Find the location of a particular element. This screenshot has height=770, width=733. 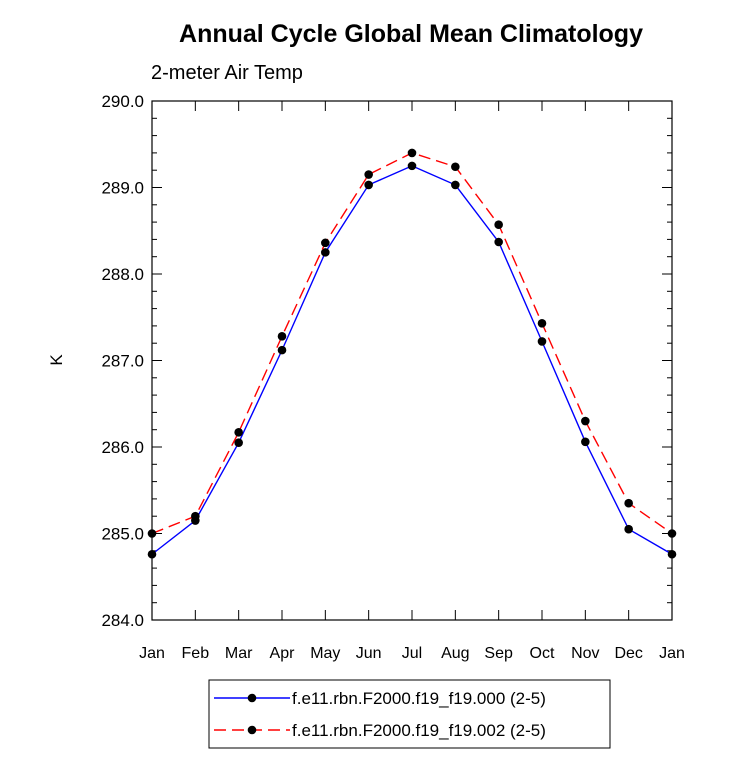

y-tick-label: 289.0 is located at coordinates (122, 188).